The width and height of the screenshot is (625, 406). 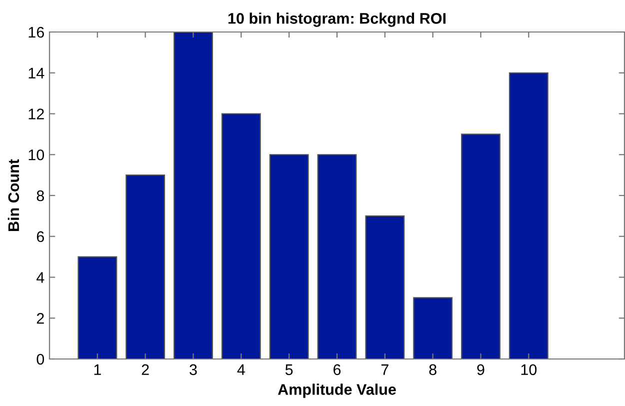 I want to click on x-tick-label: 5, so click(x=289, y=370).